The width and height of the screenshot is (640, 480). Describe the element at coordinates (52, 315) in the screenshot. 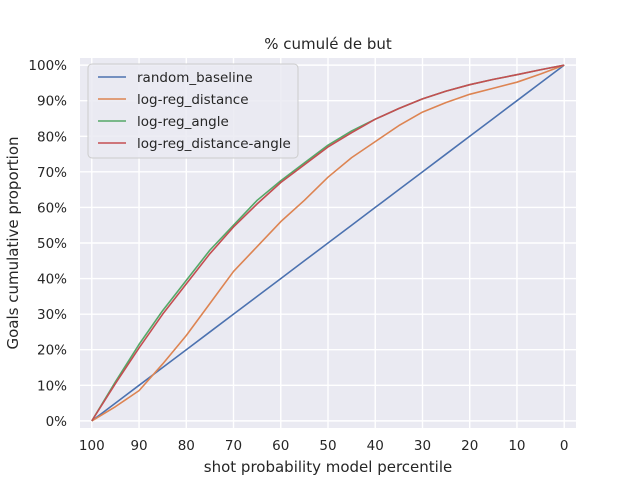

I see `y-tick-label: 30%` at that location.